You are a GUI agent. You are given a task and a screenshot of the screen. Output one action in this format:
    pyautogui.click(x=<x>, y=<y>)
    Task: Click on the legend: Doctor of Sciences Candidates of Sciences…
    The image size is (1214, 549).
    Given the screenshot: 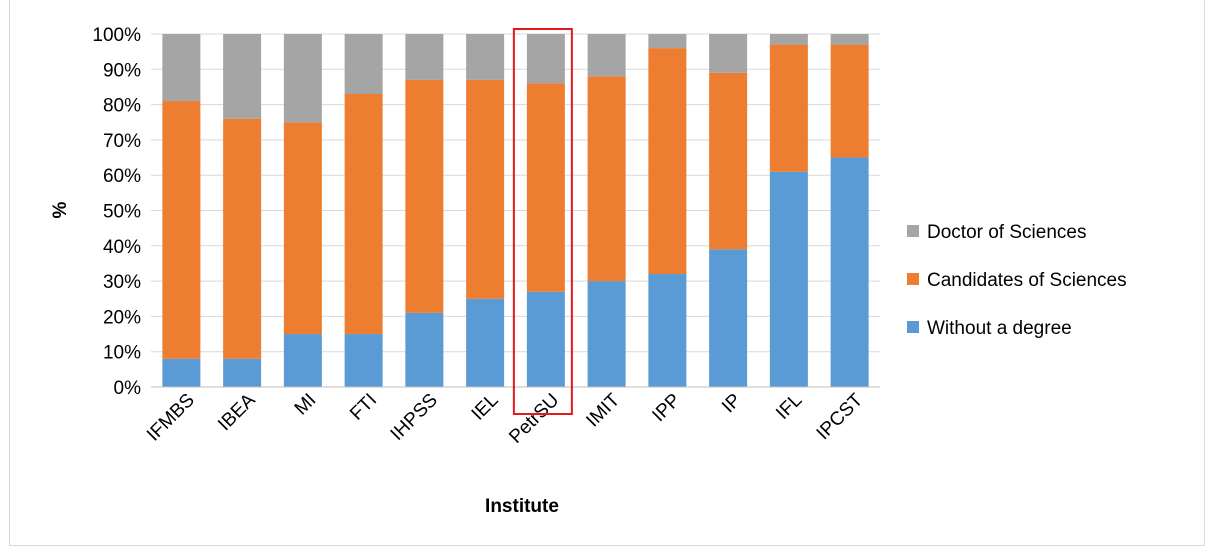 What is the action you would take?
    pyautogui.click(x=1017, y=280)
    